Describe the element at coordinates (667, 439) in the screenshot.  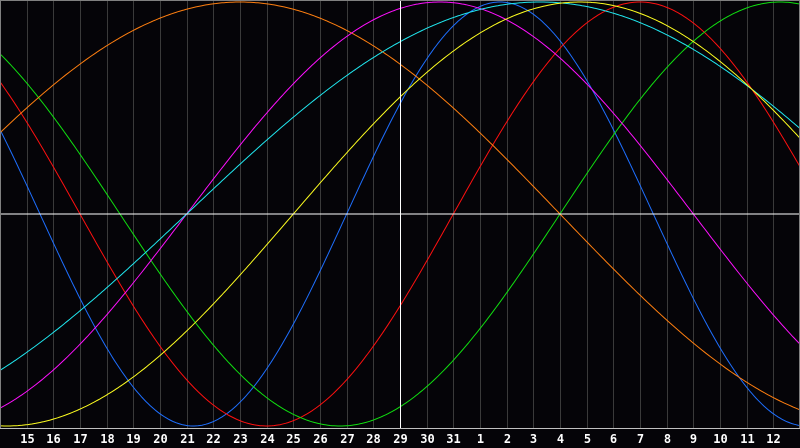
I see `x-tick-label: 8` at that location.